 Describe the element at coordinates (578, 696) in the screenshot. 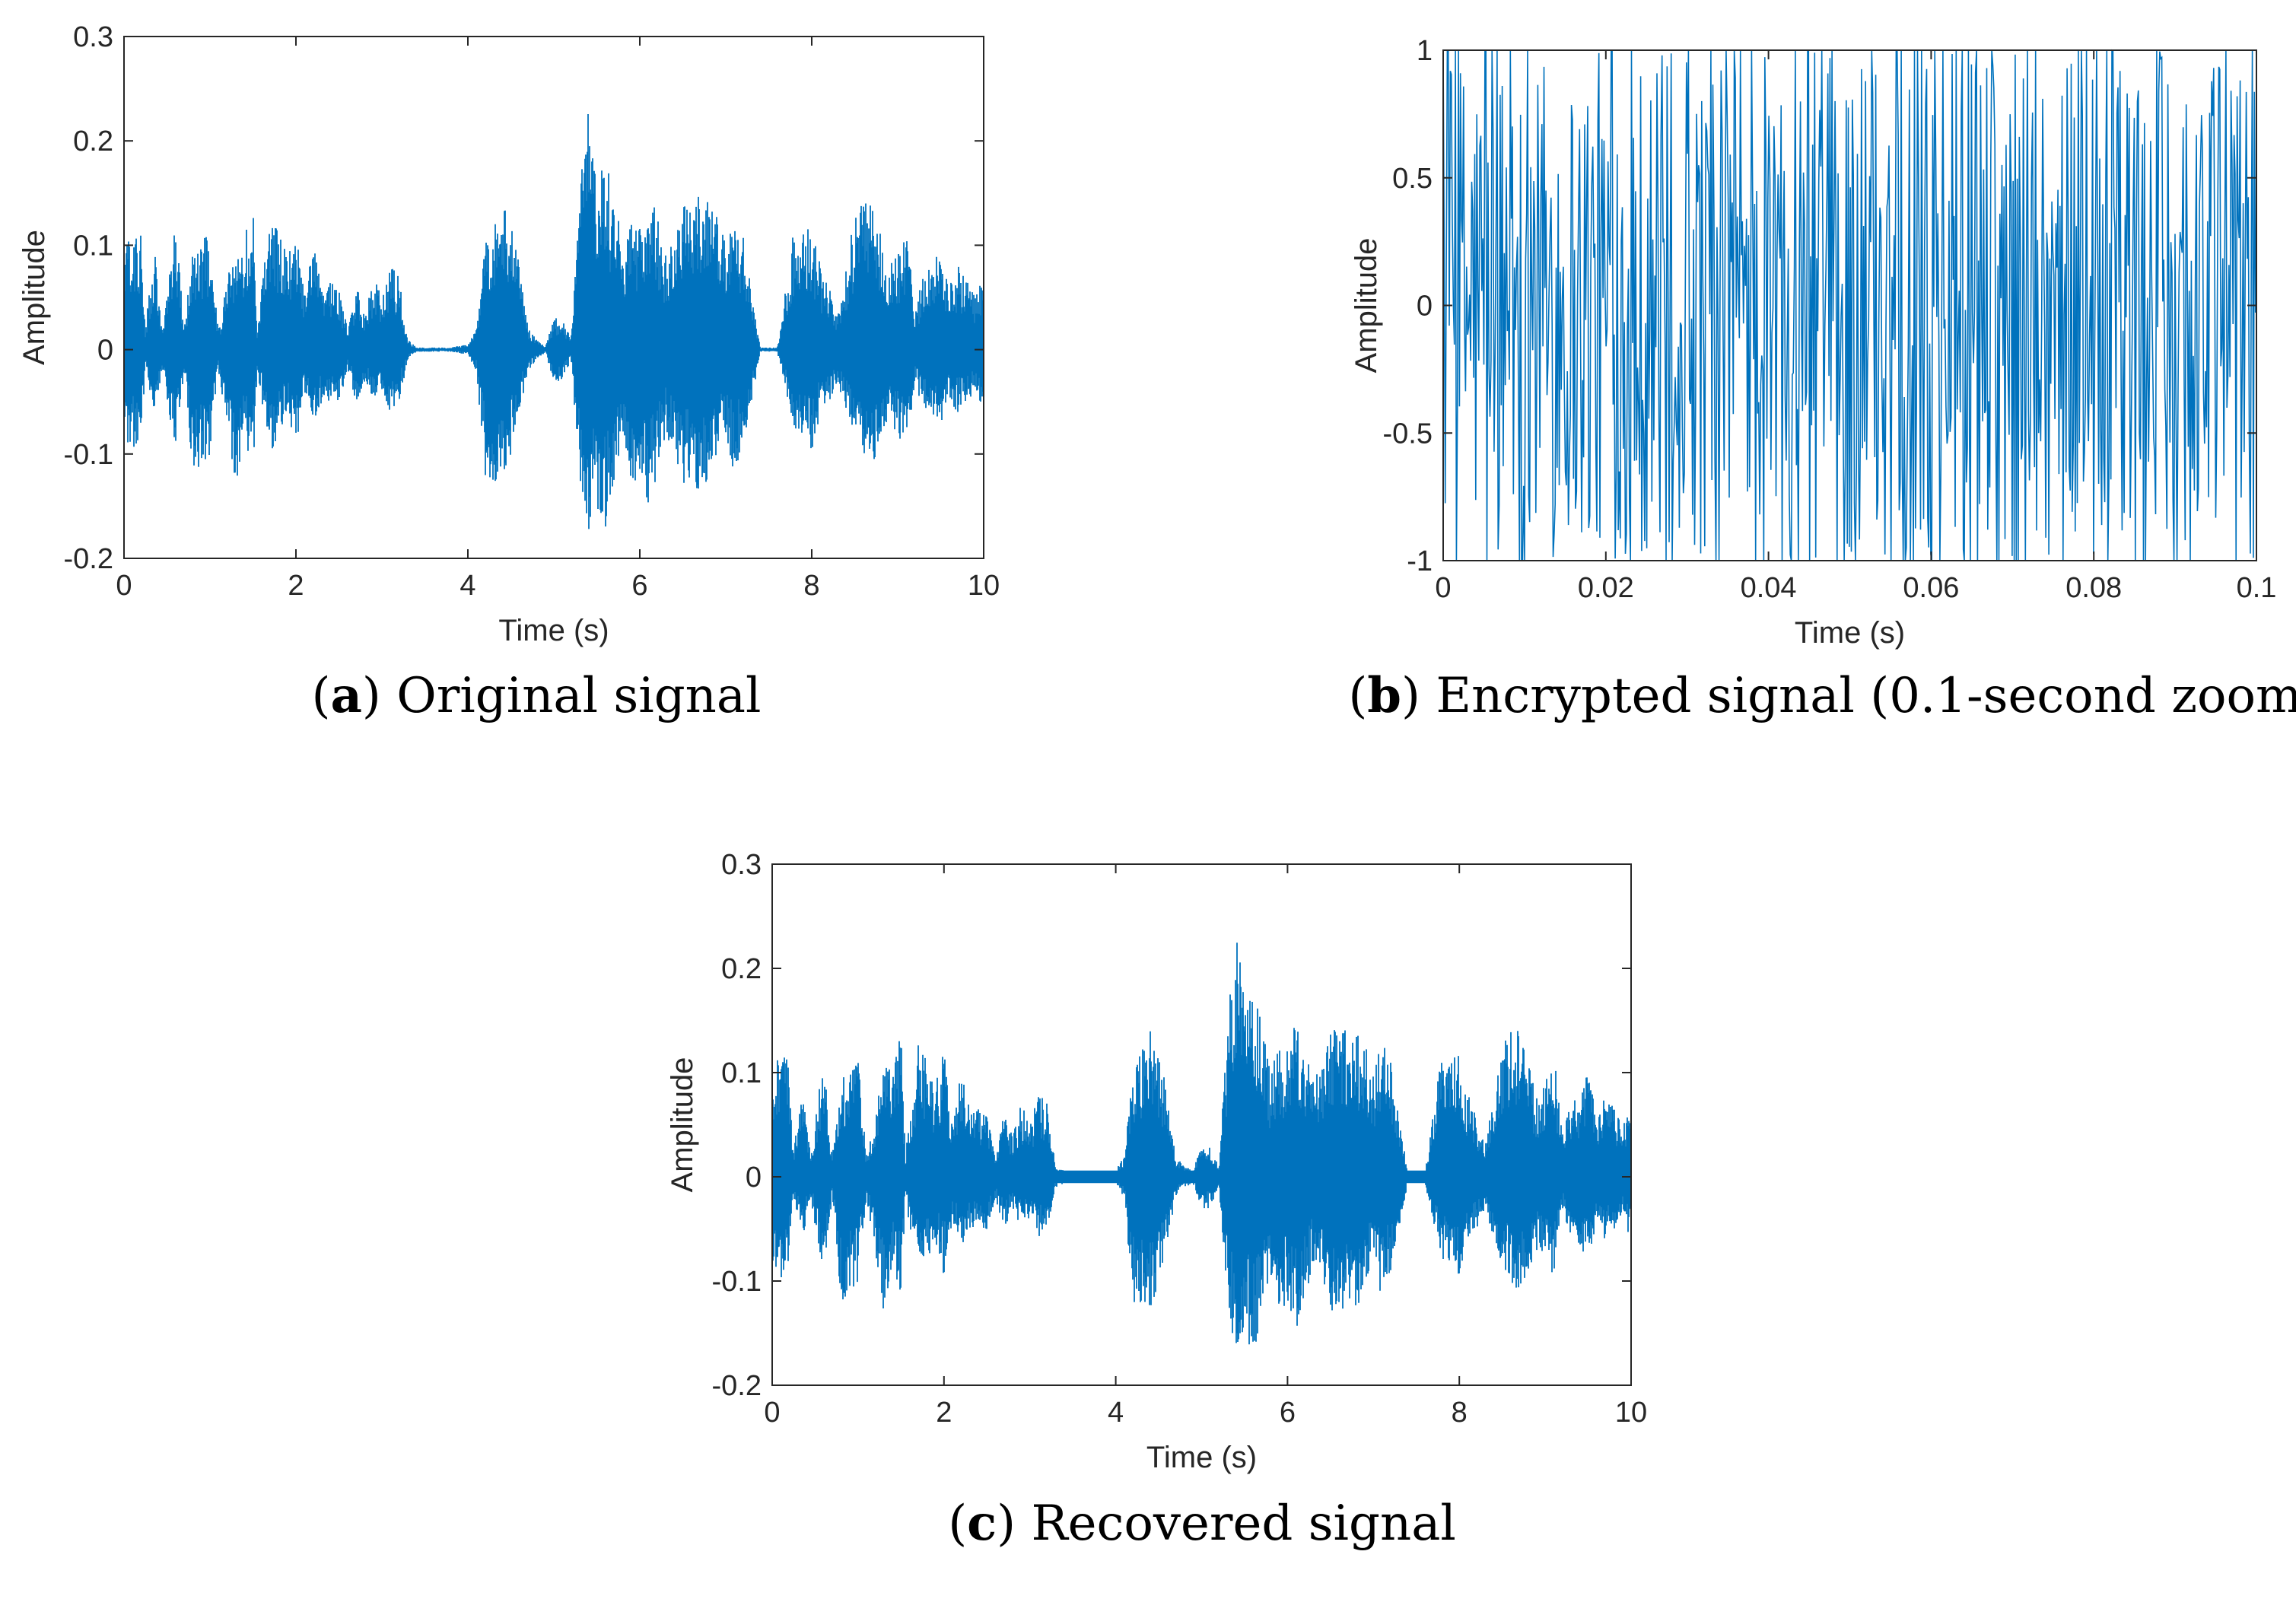

I see `caption-text: Original signal` at that location.